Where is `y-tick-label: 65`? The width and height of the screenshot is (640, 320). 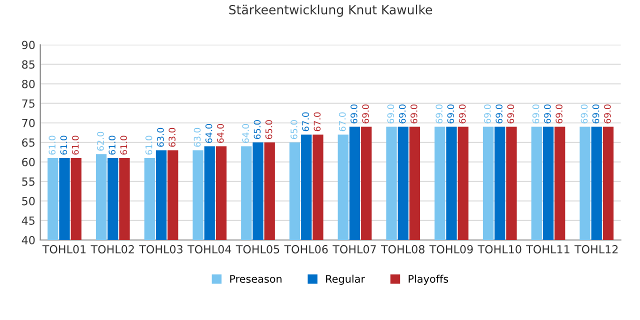
y-tick-label: 65 is located at coordinates (28, 142).